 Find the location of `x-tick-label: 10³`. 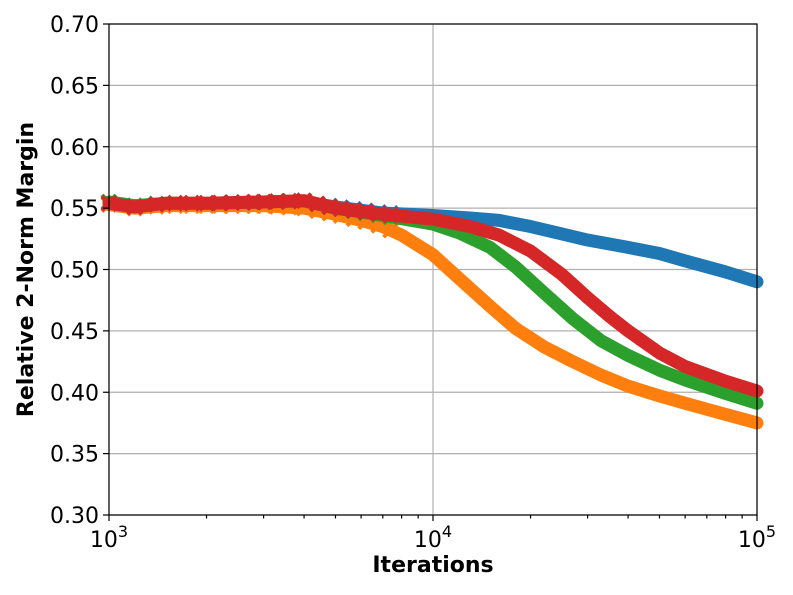

x-tick-label: 10³ is located at coordinates (109, 537).